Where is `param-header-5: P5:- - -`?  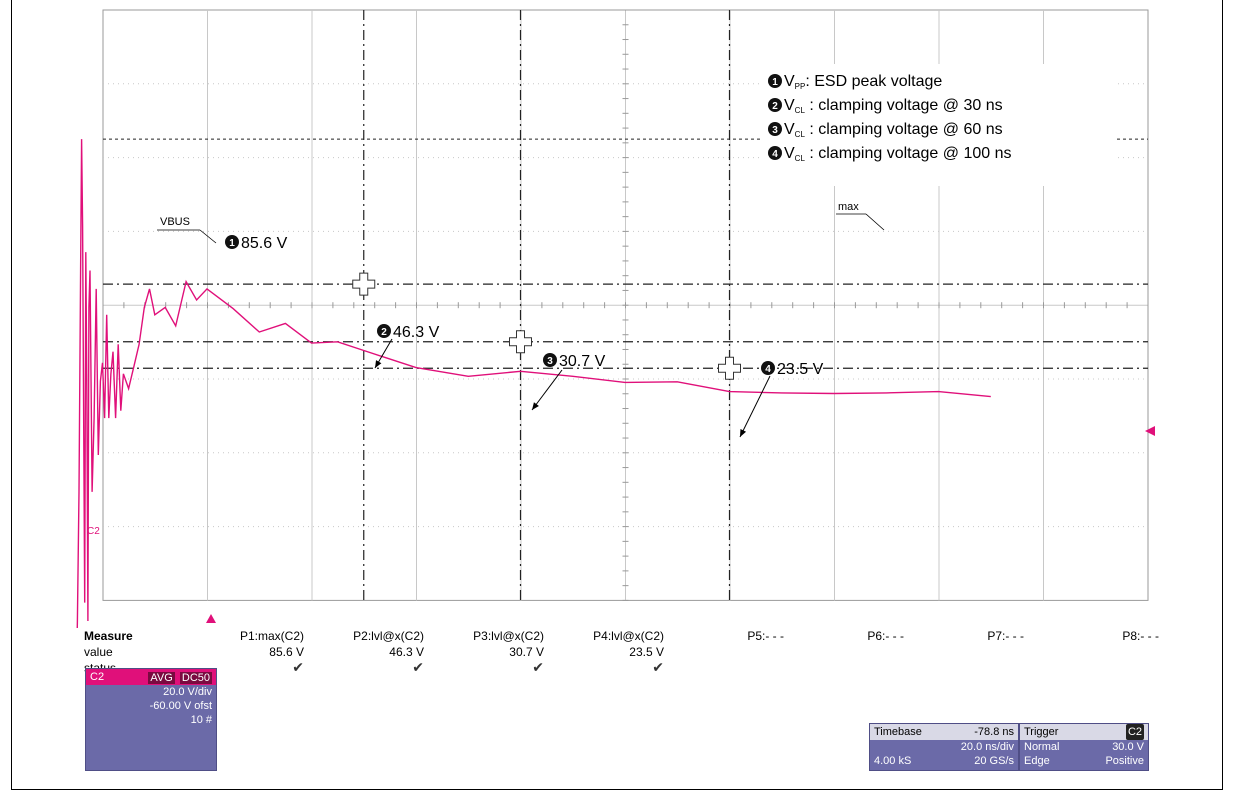
param-header-5: P5:- - - is located at coordinates (765, 636).